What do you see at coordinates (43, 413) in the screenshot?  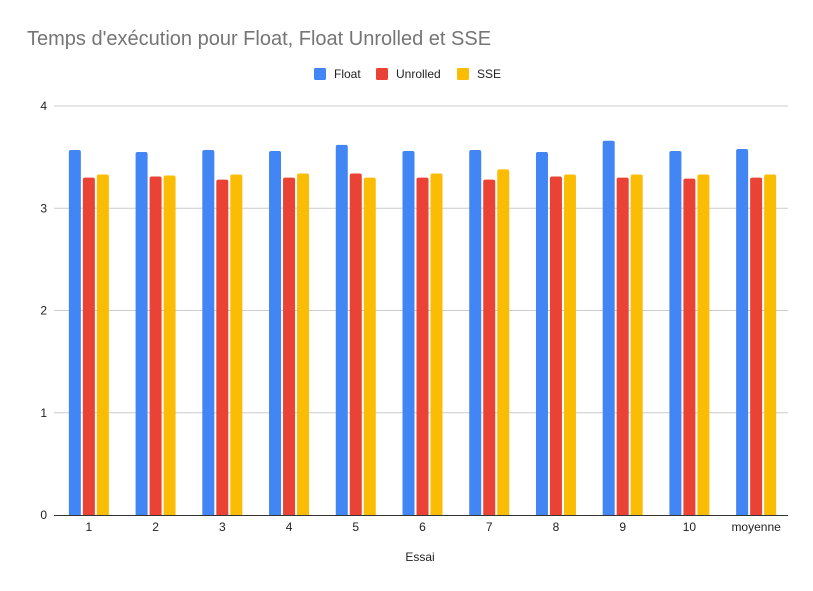 I see `y-tick-label: 1` at bounding box center [43, 413].